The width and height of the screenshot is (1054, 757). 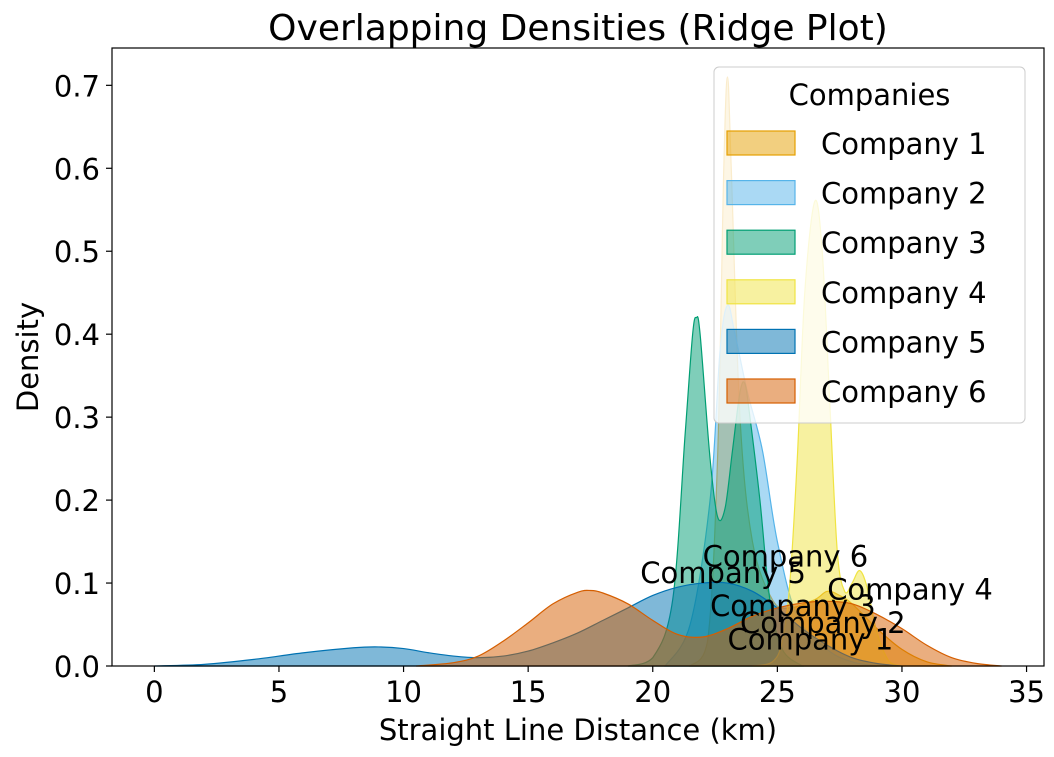 What do you see at coordinates (403, 692) in the screenshot?
I see `x-tick-label: 10` at bounding box center [403, 692].